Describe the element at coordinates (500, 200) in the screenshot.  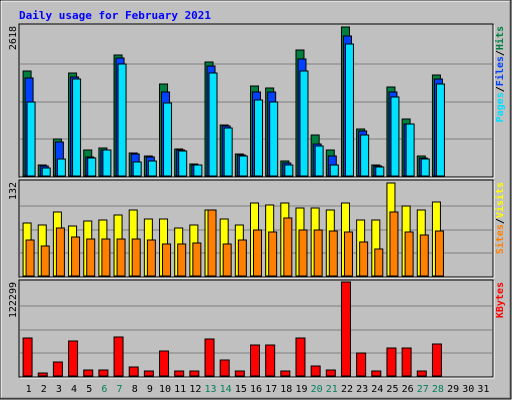
I see `legend-part-visits-sites-2: Visits` at that location.